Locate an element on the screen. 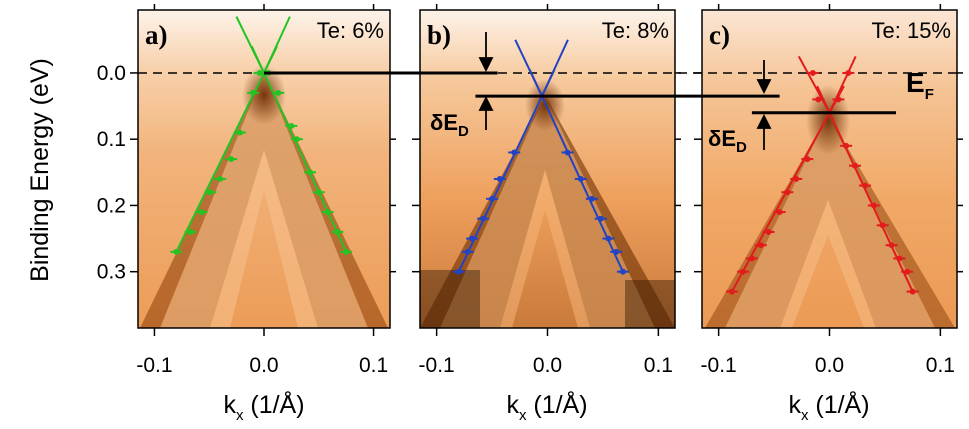 Image resolution: width=969 pixels, height=429 pixels. delta-label-b-sub: D is located at coordinates (463, 131).